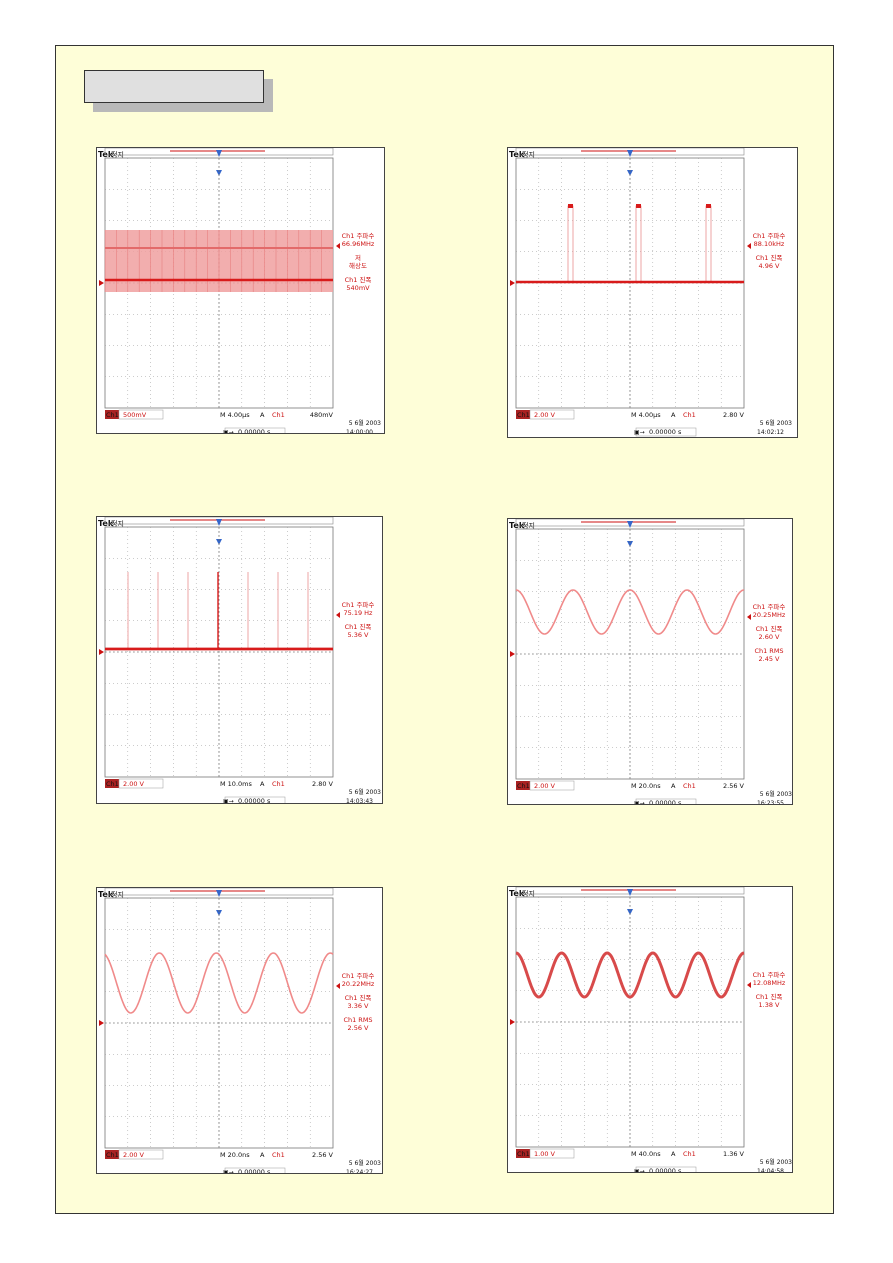 The height and width of the screenshot is (1263, 893). Describe the element at coordinates (769, 615) in the screenshot. I see `measurement-readout: 20.25MHz` at that location.